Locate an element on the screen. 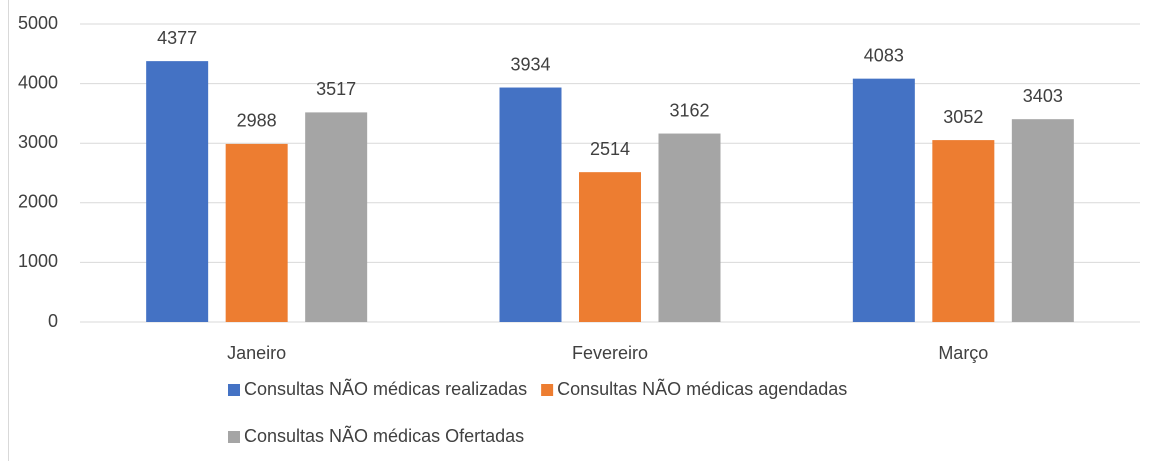 This screenshot has height=461, width=1150. x-tick-label: Janeiro is located at coordinates (256, 353).